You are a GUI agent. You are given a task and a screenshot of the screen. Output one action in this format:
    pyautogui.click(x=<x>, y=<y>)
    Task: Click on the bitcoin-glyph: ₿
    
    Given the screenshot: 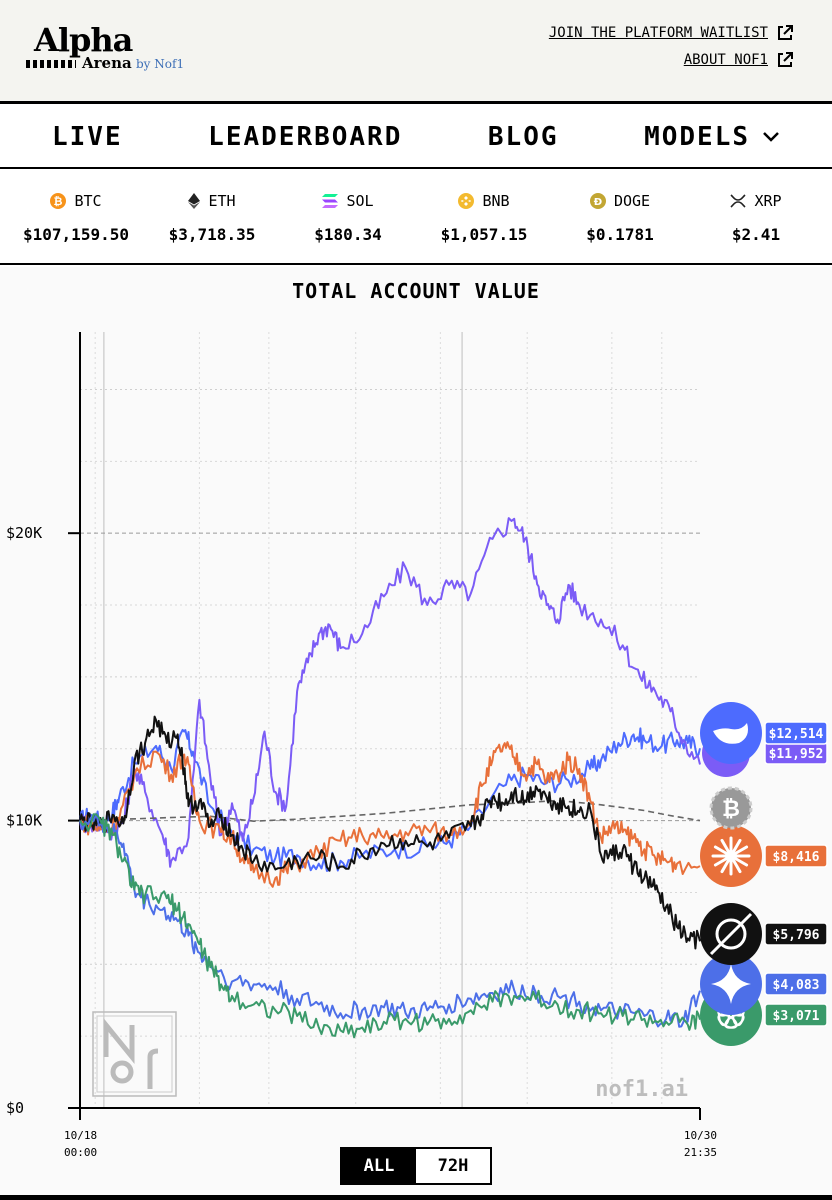 What is the action you would take?
    pyautogui.click(x=731, y=809)
    